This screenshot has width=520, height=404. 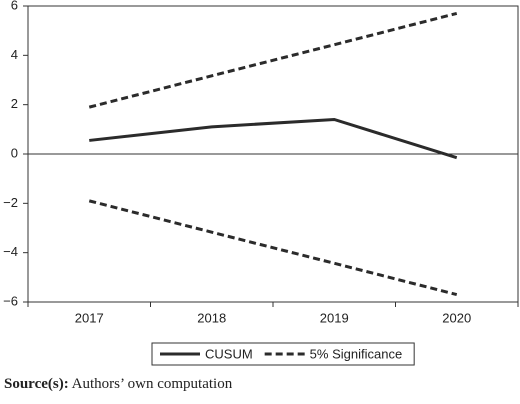 I want to click on legend, so click(x=283, y=354).